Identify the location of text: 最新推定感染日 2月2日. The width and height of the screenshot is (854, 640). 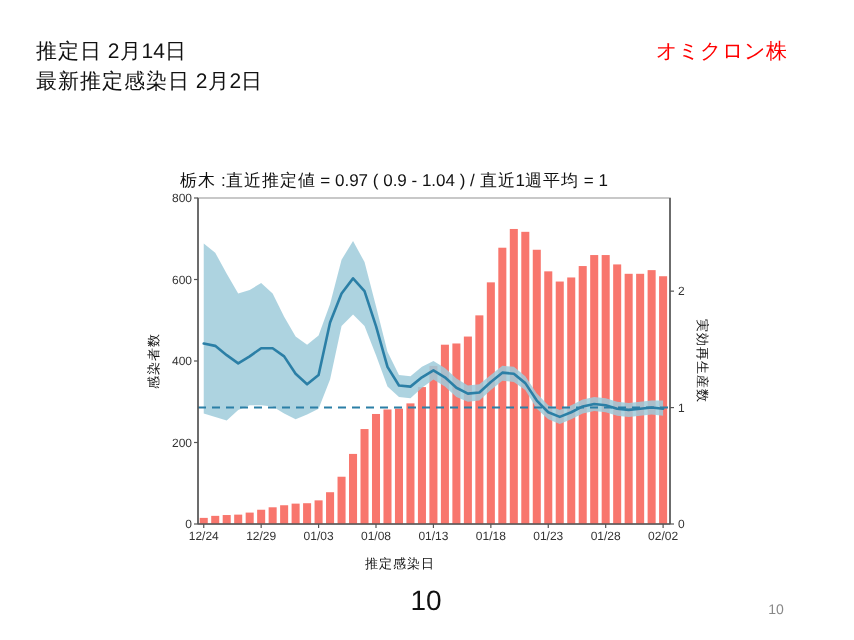
(150, 81).